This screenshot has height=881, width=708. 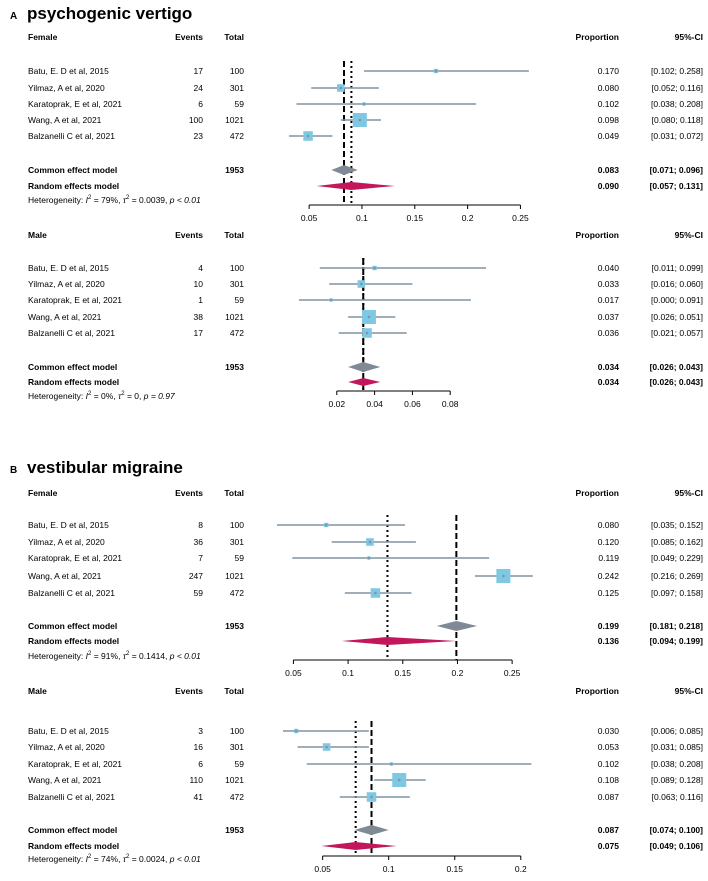 What do you see at coordinates (13, 16) in the screenshot?
I see `panel-letter: A` at bounding box center [13, 16].